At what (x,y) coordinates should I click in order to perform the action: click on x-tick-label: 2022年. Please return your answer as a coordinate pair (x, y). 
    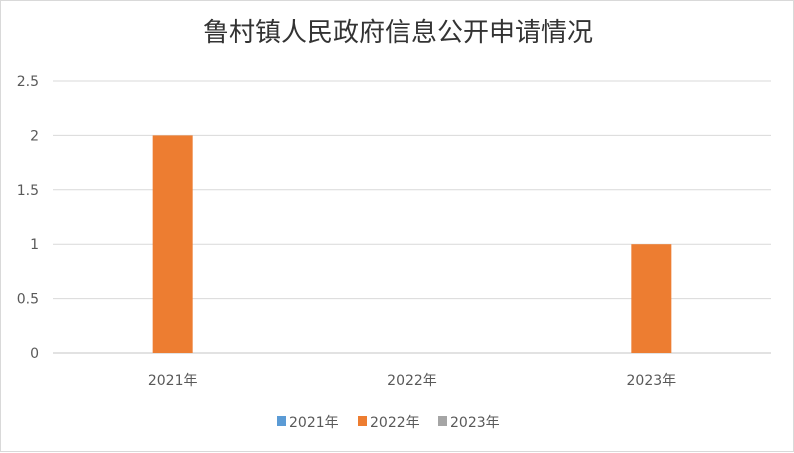
    Looking at the image, I should click on (412, 381).